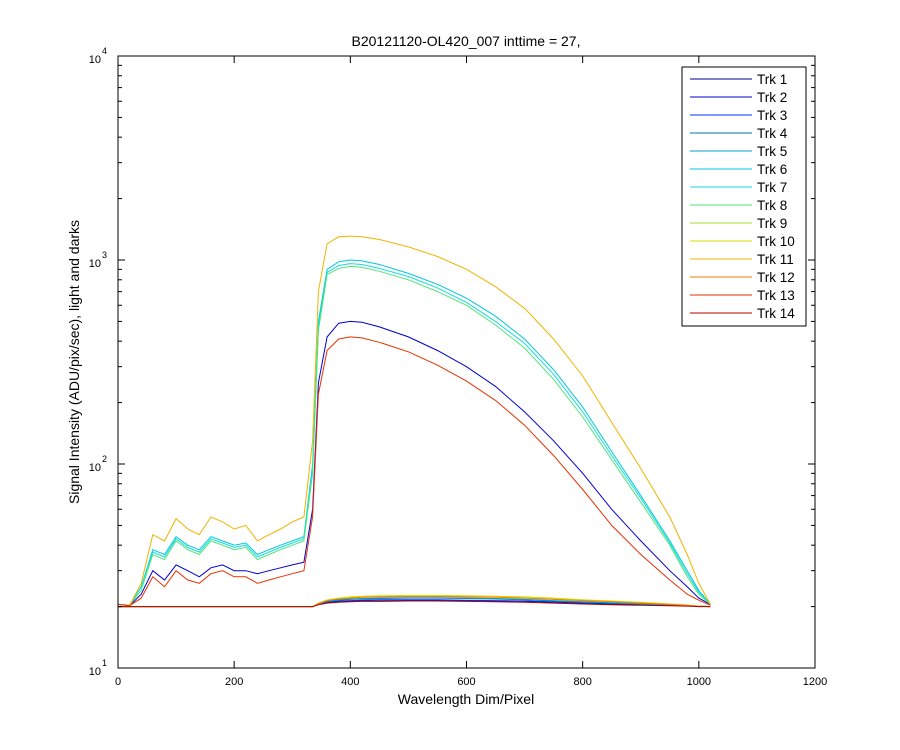 This screenshot has width=900, height=750. What do you see at coordinates (582, 682) in the screenshot?
I see `x-tick-label: 800` at bounding box center [582, 682].